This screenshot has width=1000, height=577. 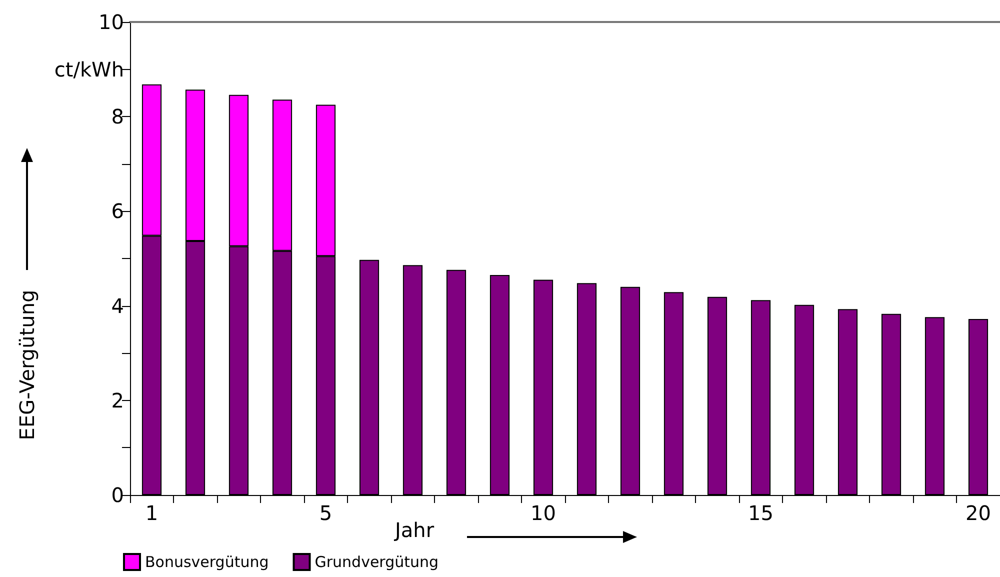 I want to click on legend-label: Bonusvergütung, so click(x=207, y=562).